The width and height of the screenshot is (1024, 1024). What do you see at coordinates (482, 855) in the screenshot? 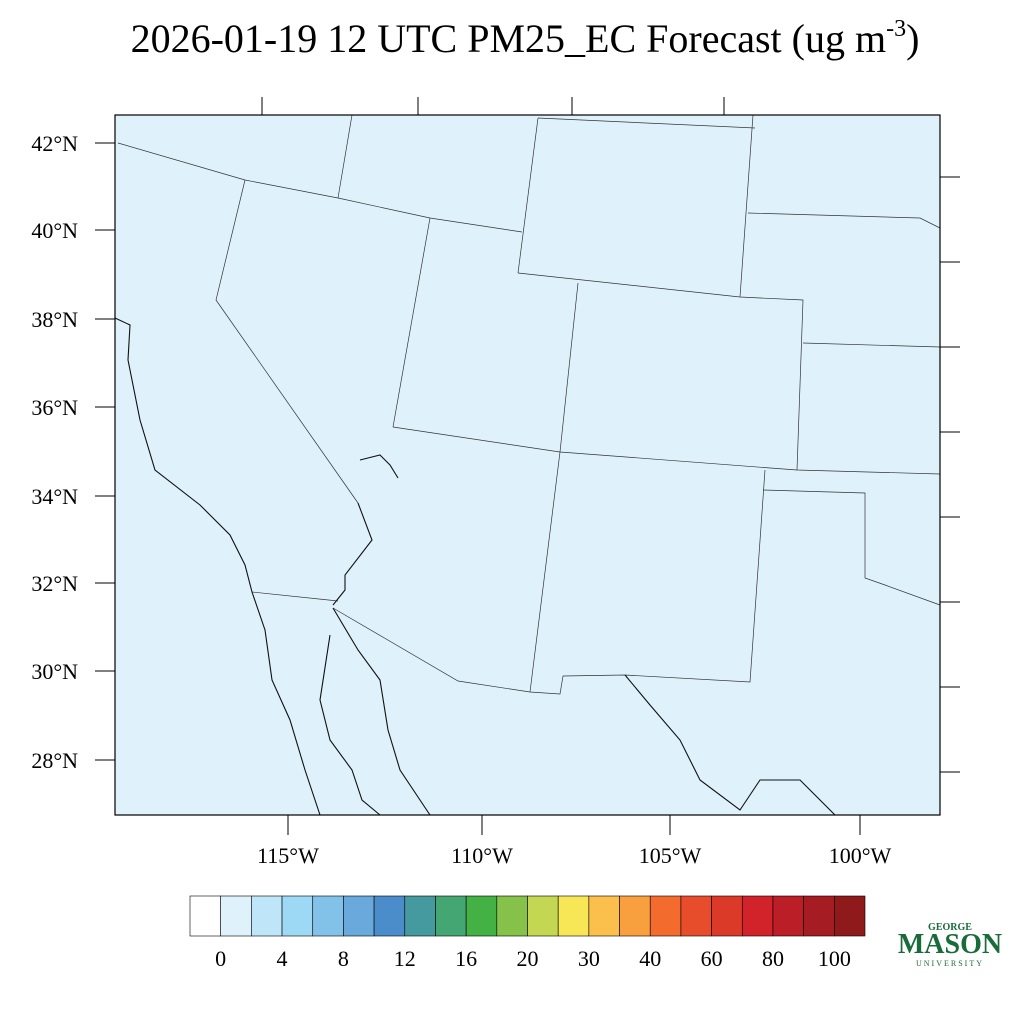
I see `longitude-label: 110°W` at bounding box center [482, 855].